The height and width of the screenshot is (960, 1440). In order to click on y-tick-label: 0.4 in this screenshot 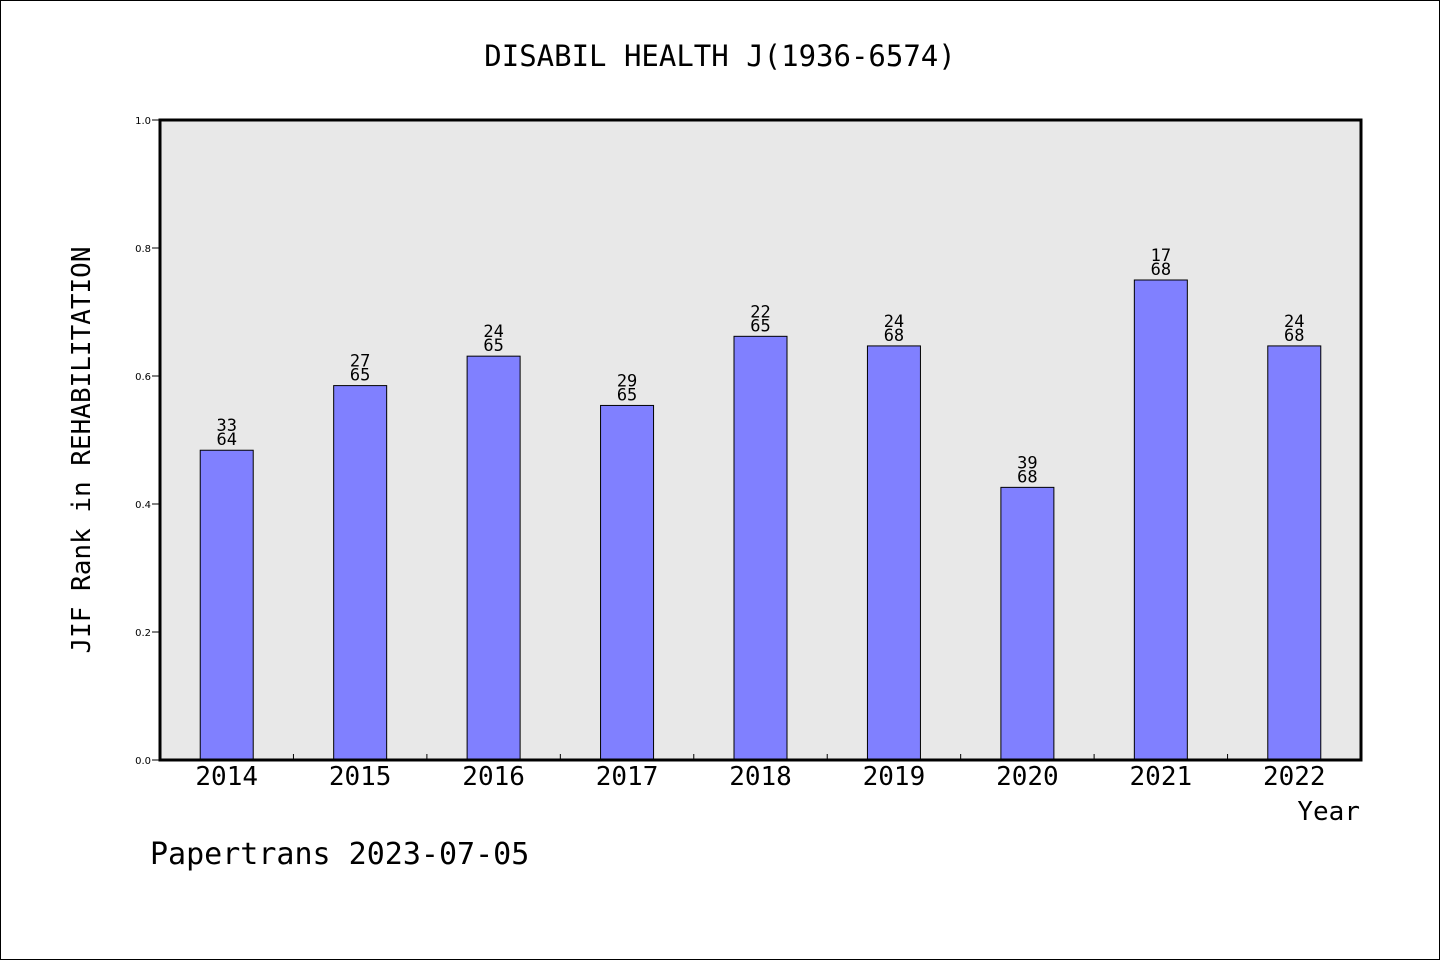, I will do `click(143, 505)`.